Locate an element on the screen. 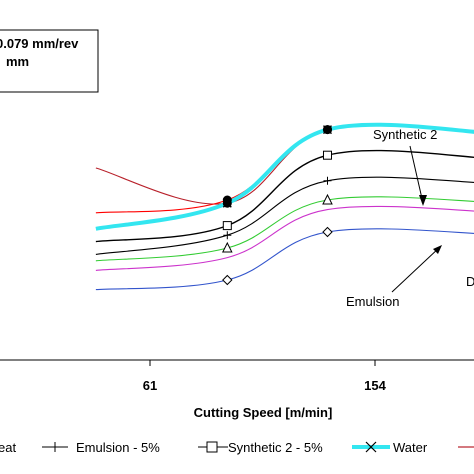 The image size is (474, 474). legend-label-eat: eat is located at coordinates (8, 447).